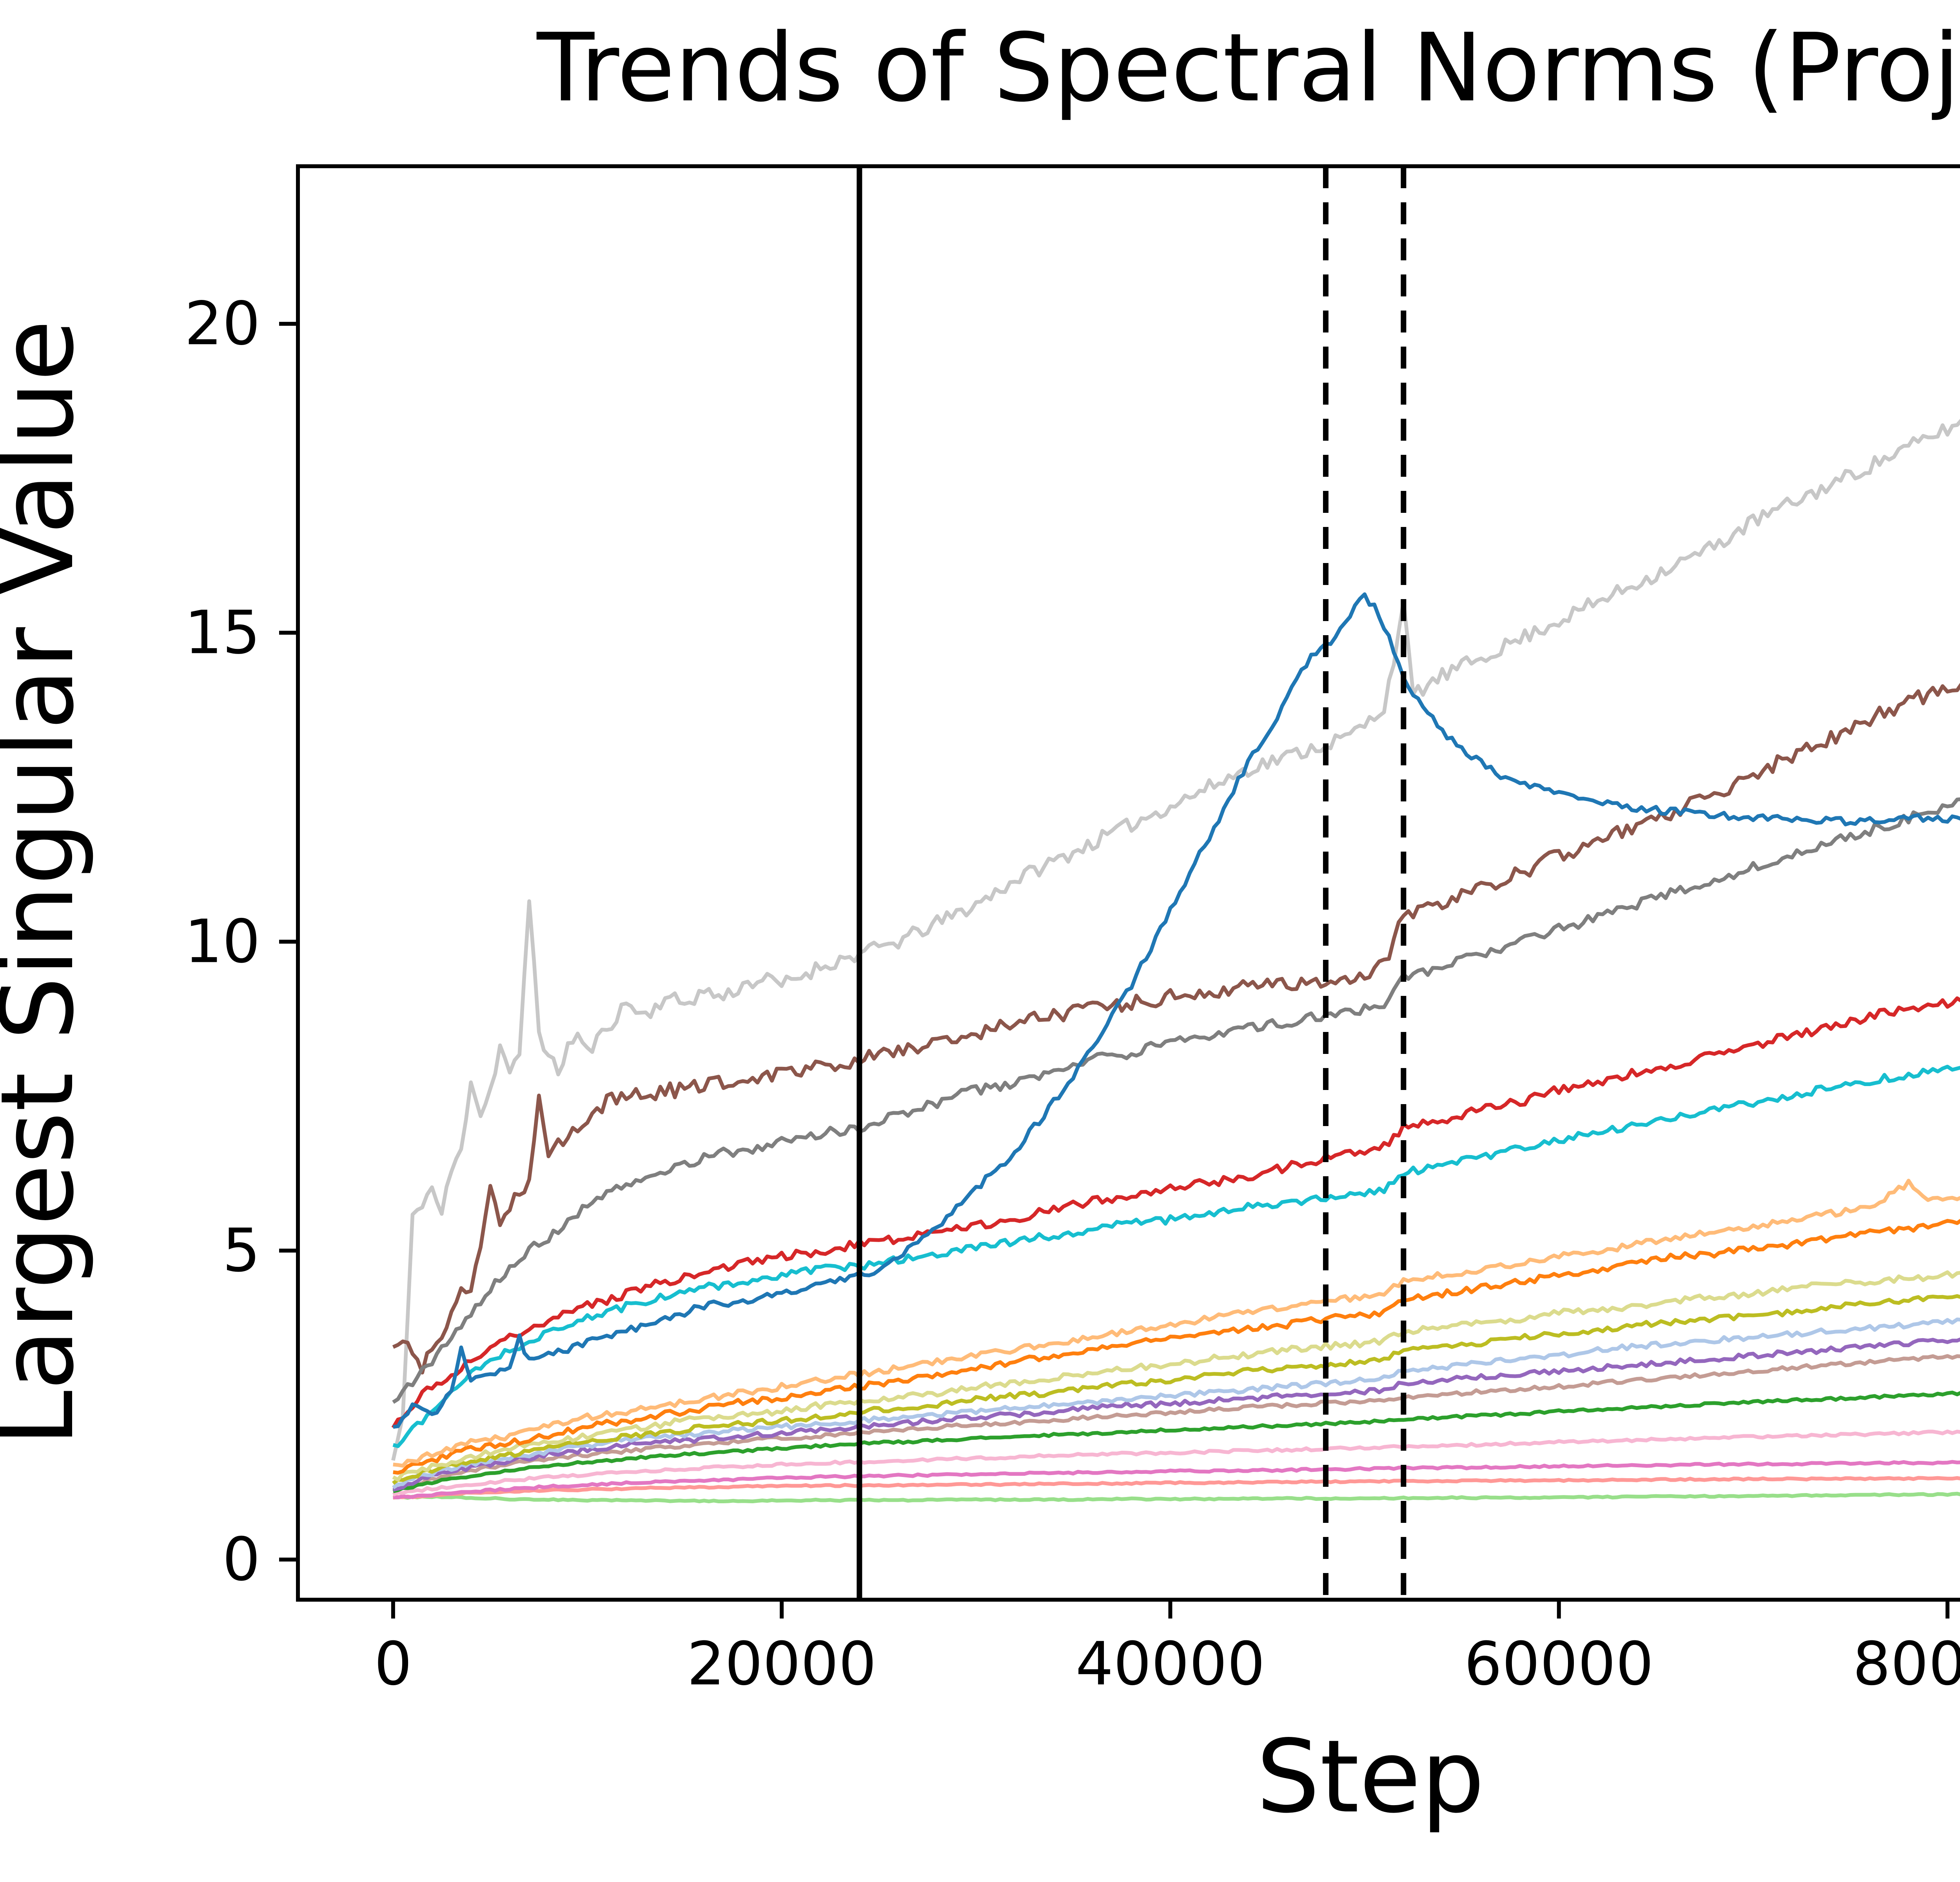  I want to click on chart-title: Trends of Spectral Norms (ProjGAN), so click(1248, 68).